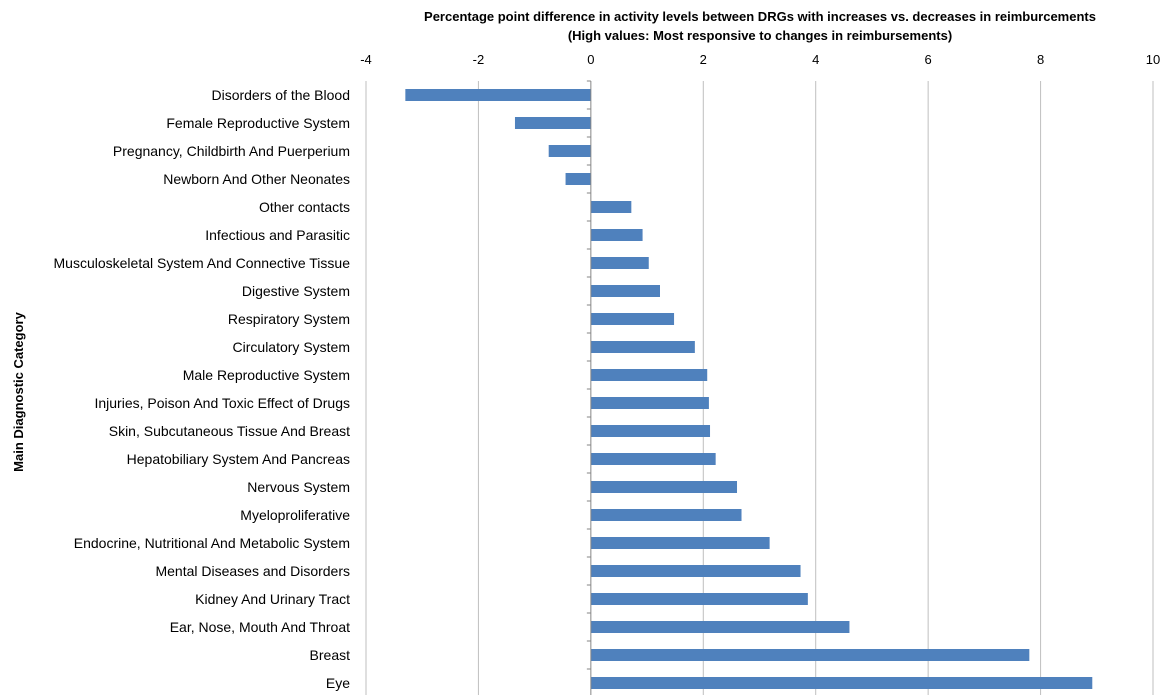 This screenshot has width=1167, height=695. Describe the element at coordinates (238, 459) in the screenshot. I see `category-label: Hepatobiliary System And Pancreas` at that location.